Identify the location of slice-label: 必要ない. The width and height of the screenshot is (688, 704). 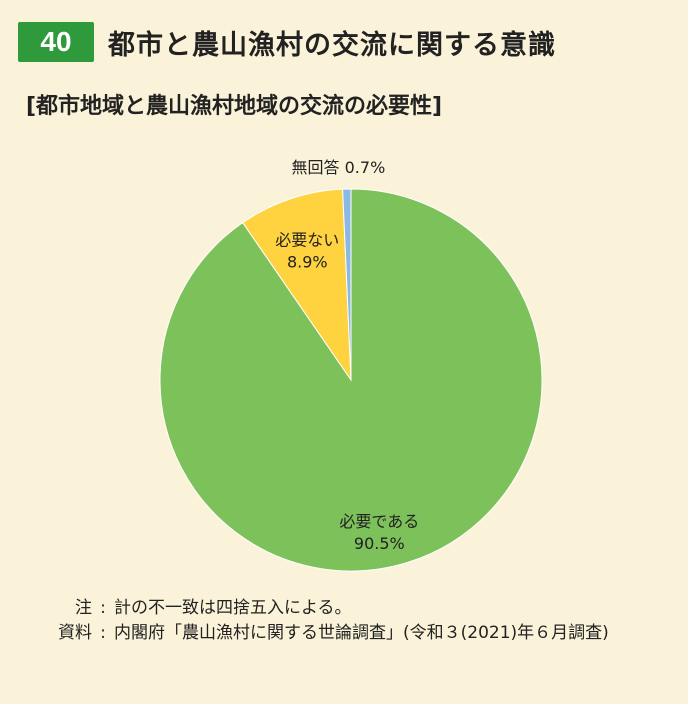
(307, 240).